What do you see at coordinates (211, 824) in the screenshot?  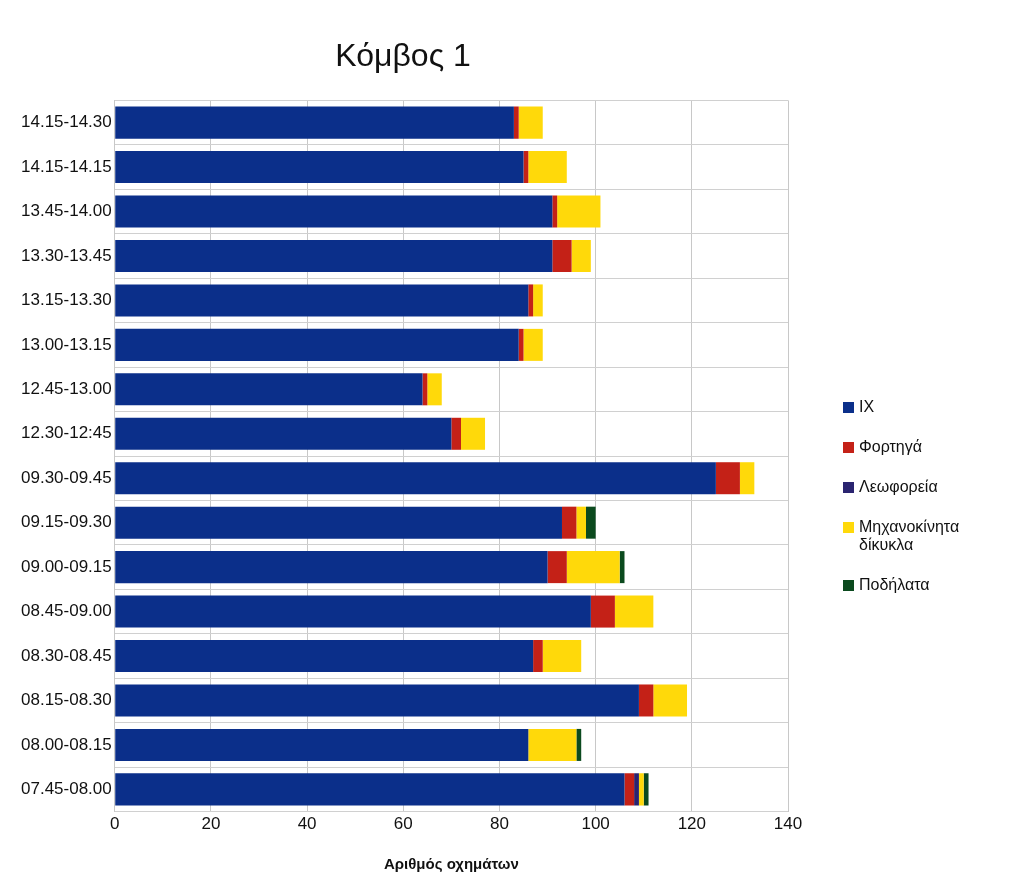 I see `x-tick-label: 20` at bounding box center [211, 824].